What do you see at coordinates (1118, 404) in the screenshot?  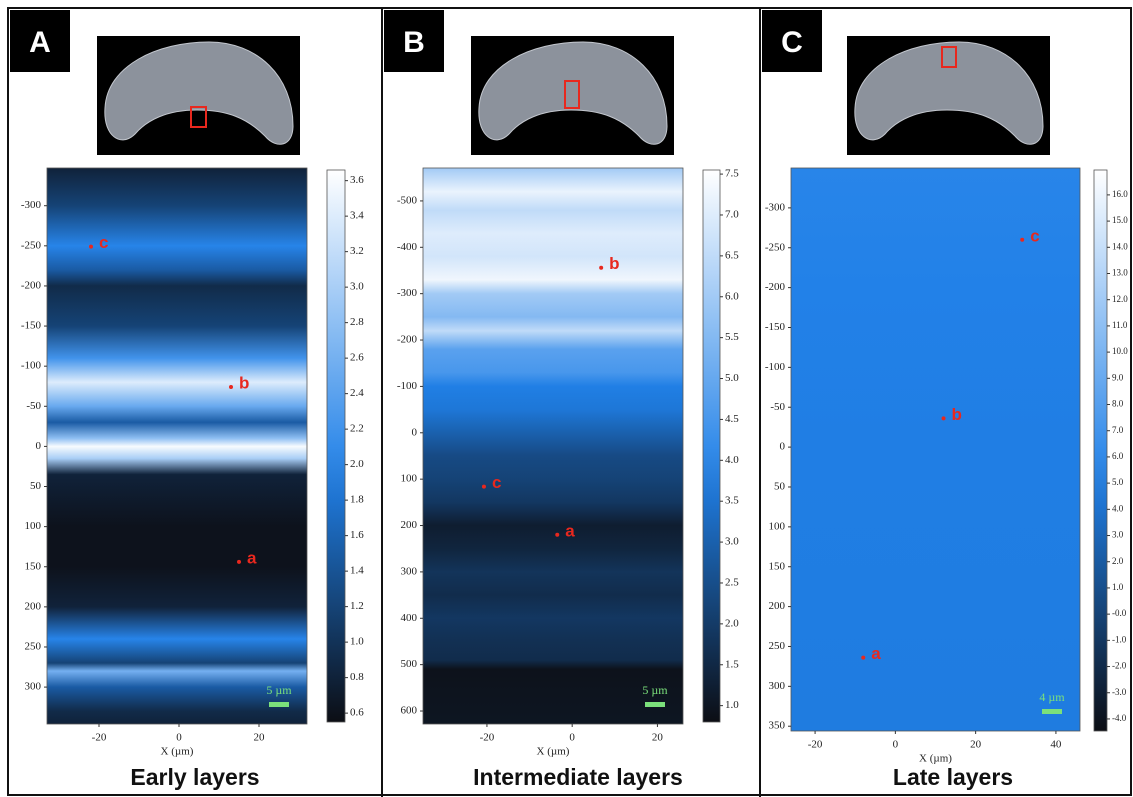 I see `colorbar-tick-label: 8.0` at bounding box center [1118, 404].